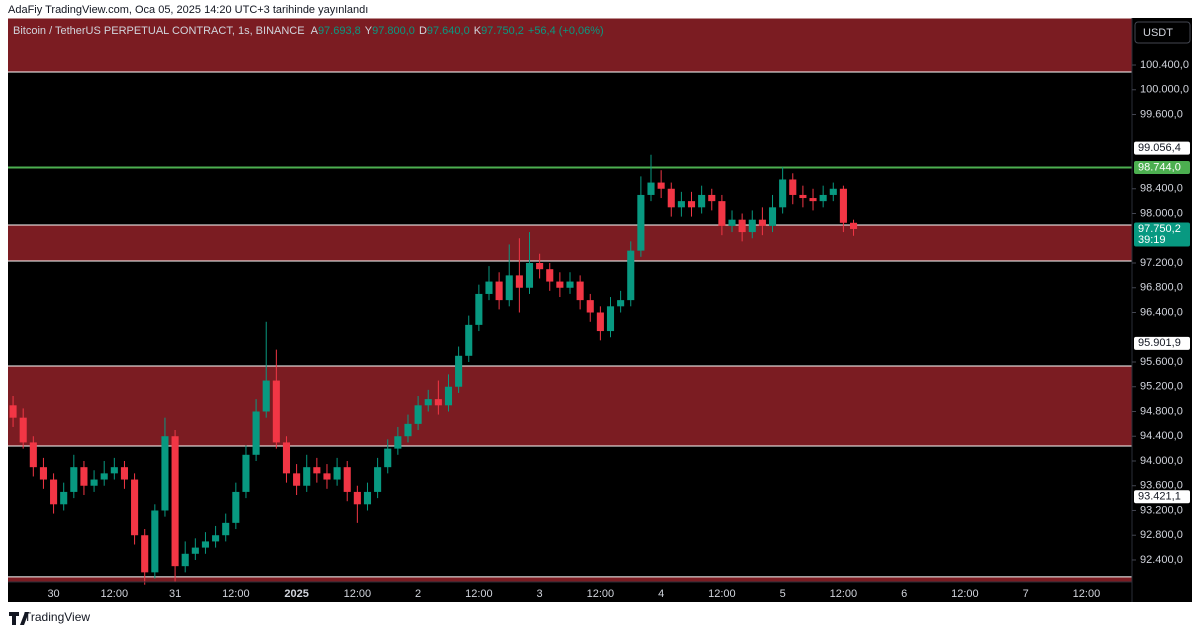 This screenshot has height=630, width=1200. I want to click on currency: USDT, so click(1158, 33).